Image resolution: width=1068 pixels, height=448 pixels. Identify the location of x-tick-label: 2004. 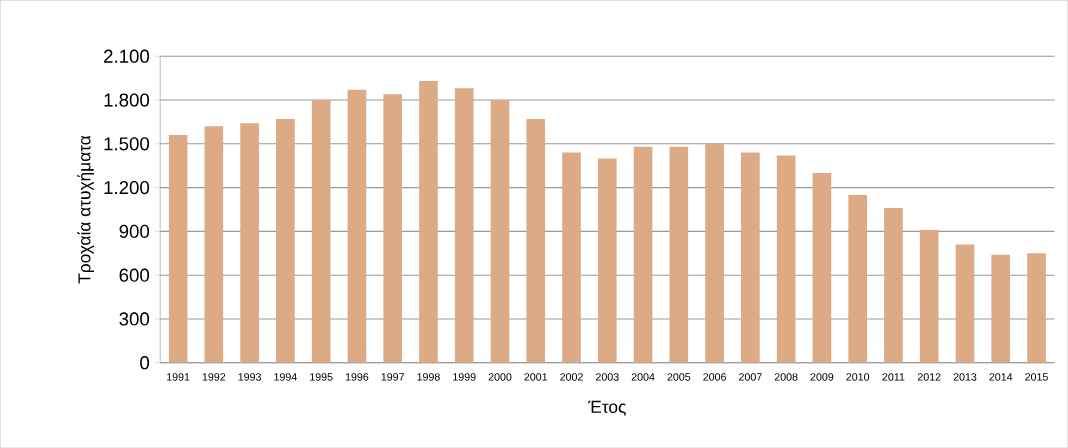
(643, 377).